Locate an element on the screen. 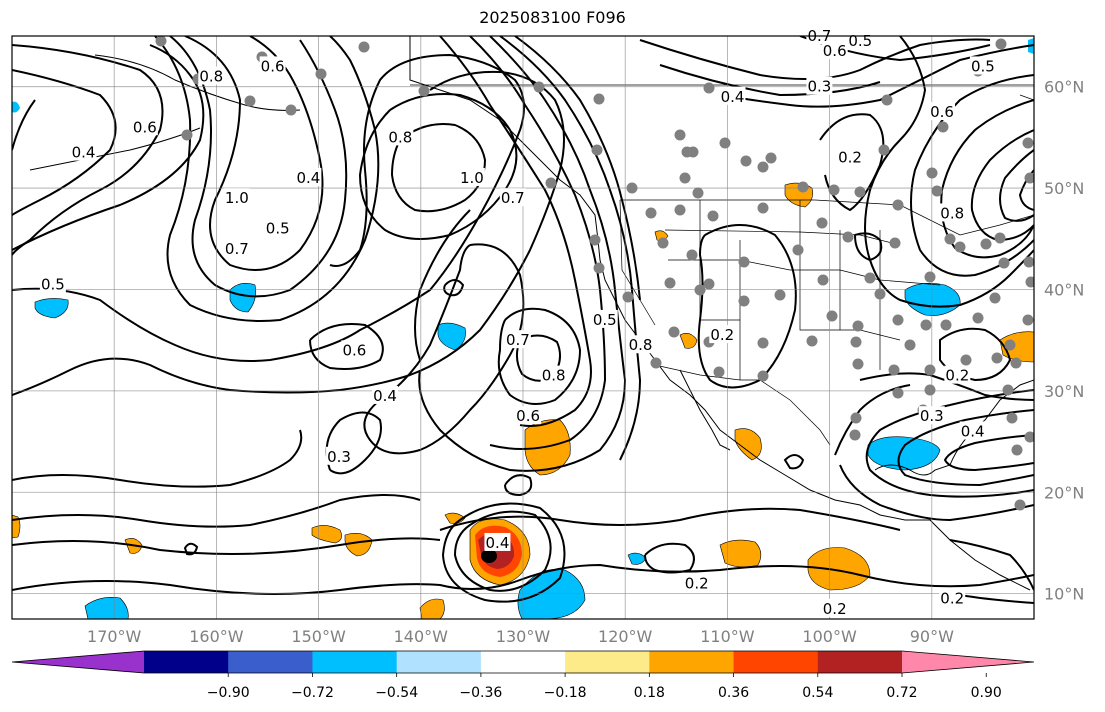 The height and width of the screenshot is (712, 1105). colorbar-tick-label: −0.72 is located at coordinates (312, 693).